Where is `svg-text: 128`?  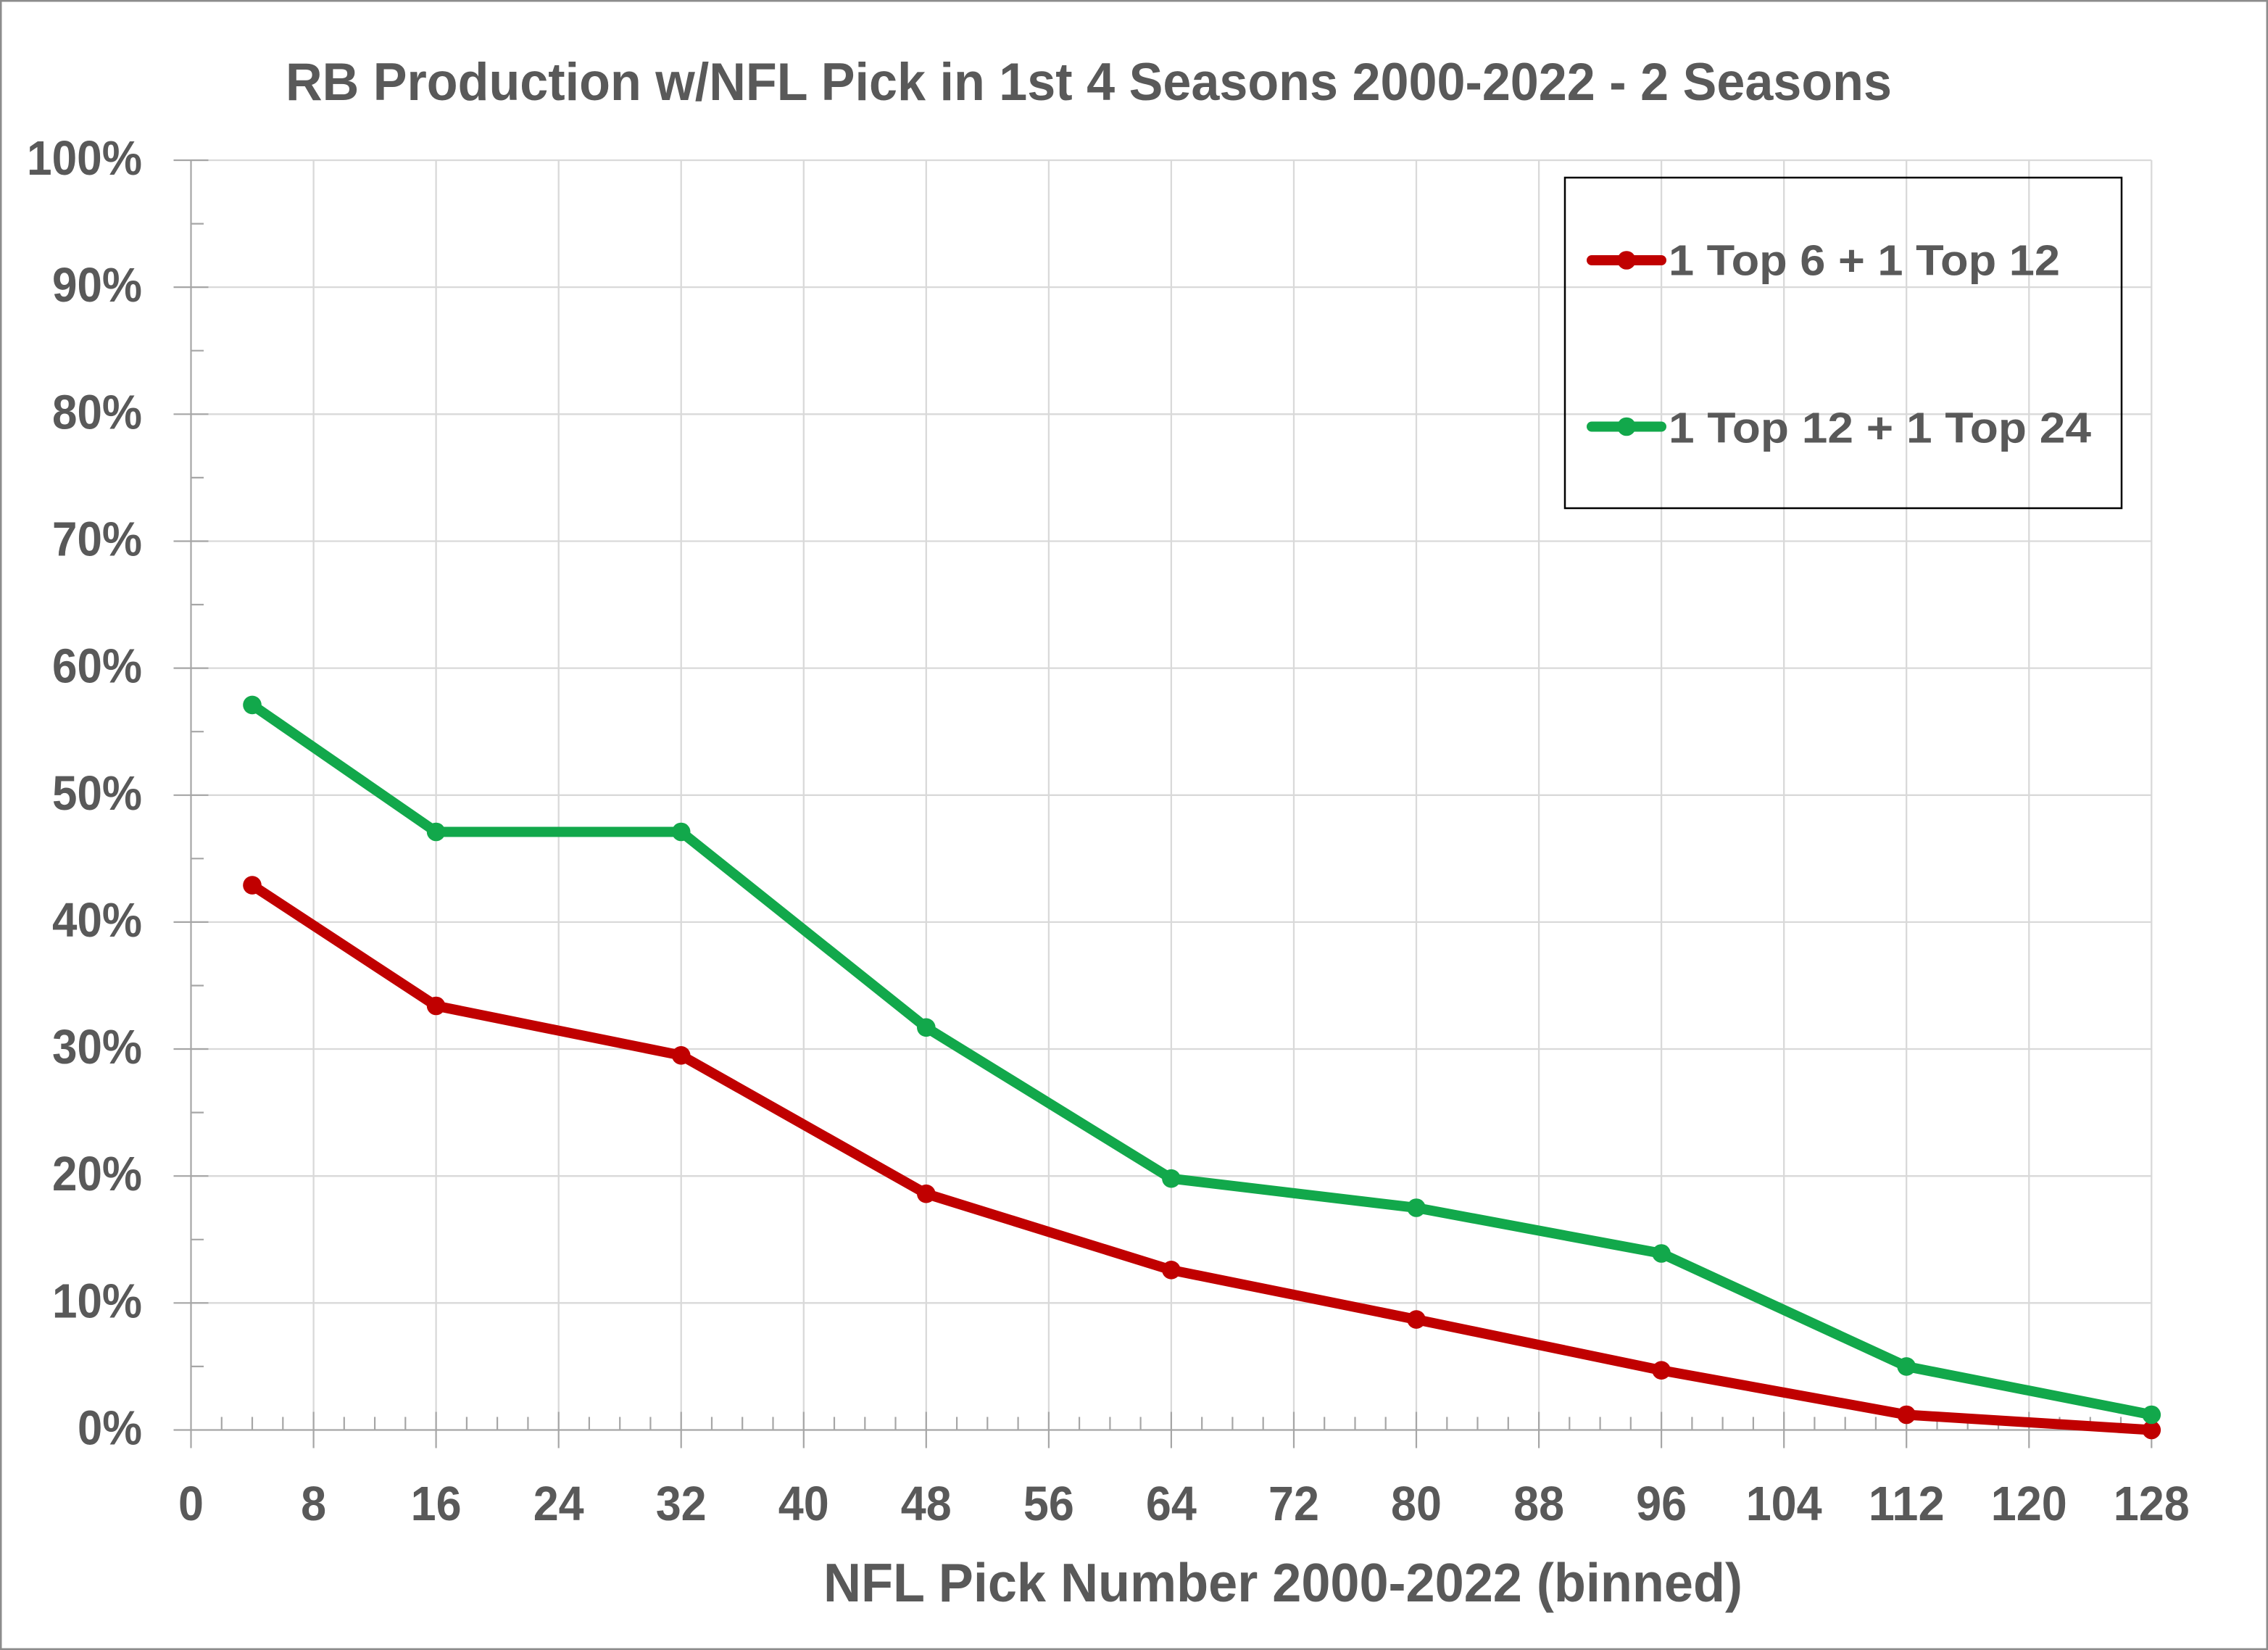 svg-text: 128 is located at coordinates (2152, 1504).